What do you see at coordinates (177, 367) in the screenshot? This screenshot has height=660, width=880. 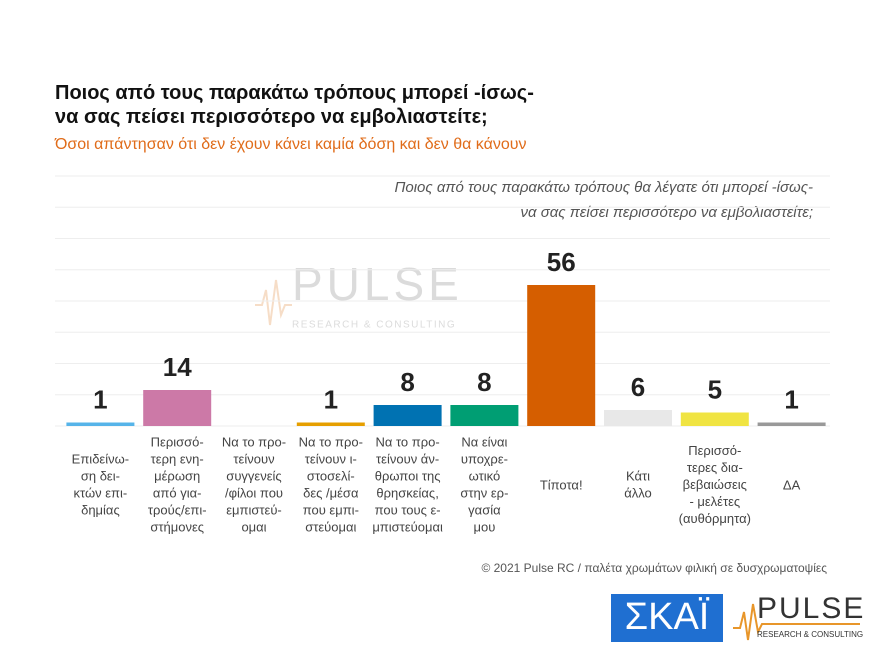 I see `data-label: 14` at bounding box center [177, 367].